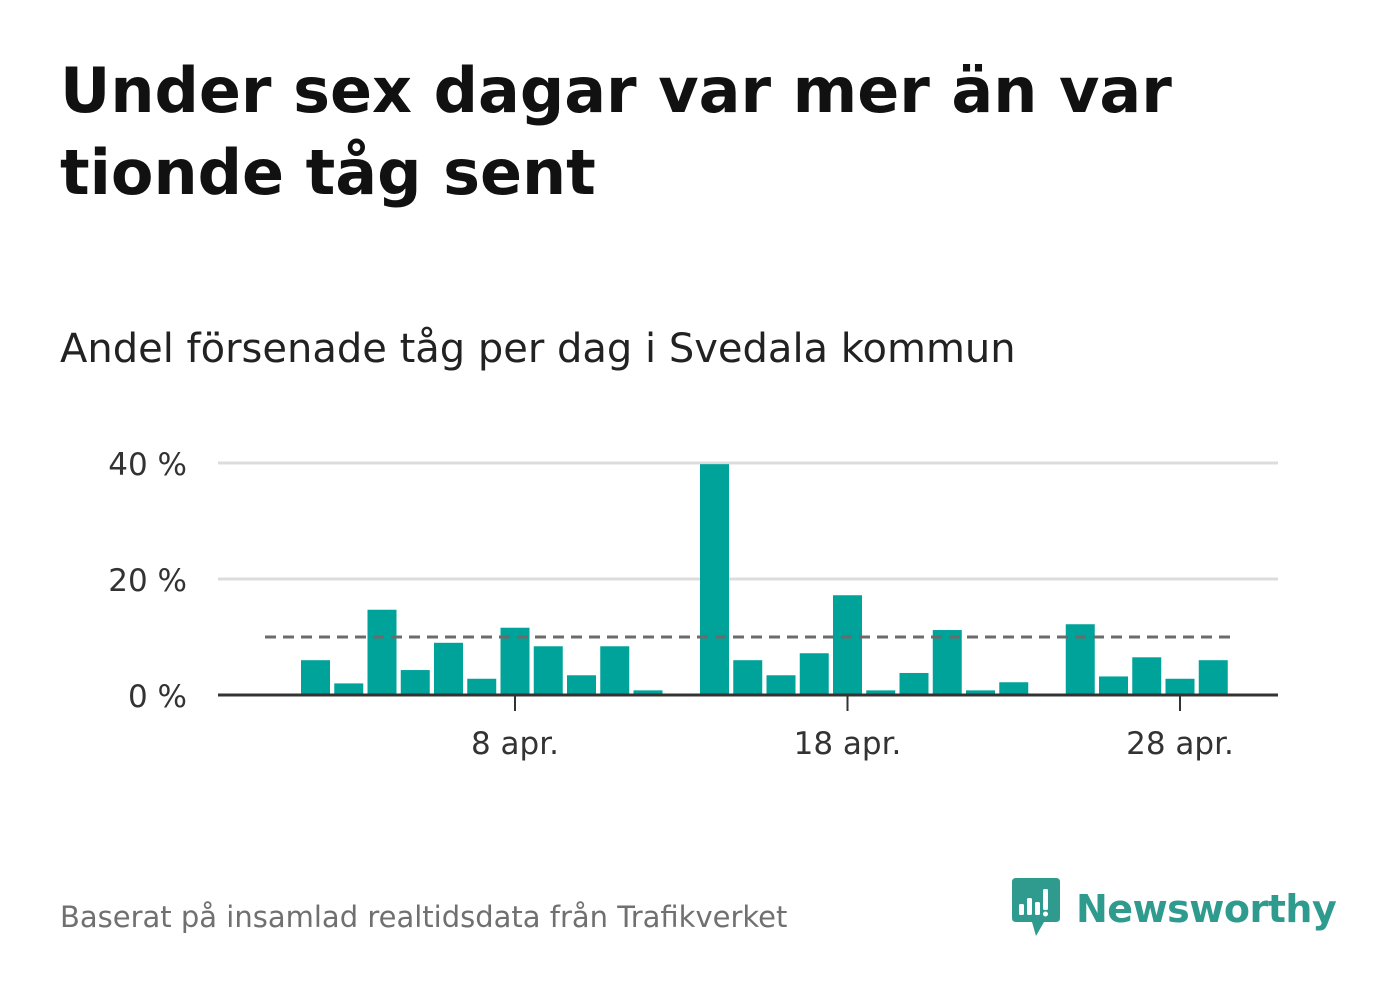 The width and height of the screenshot is (1382, 999). Describe the element at coordinates (1036, 907) in the screenshot. I see `newsworthy-logo-icon` at that location.